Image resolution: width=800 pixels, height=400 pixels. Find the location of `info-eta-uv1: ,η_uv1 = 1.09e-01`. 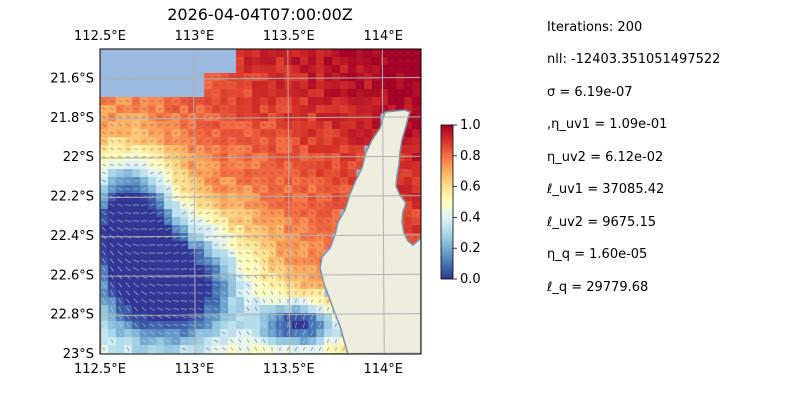

info-eta-uv1: ,η_uv1 = 1.09e-01 is located at coordinates (607, 124).